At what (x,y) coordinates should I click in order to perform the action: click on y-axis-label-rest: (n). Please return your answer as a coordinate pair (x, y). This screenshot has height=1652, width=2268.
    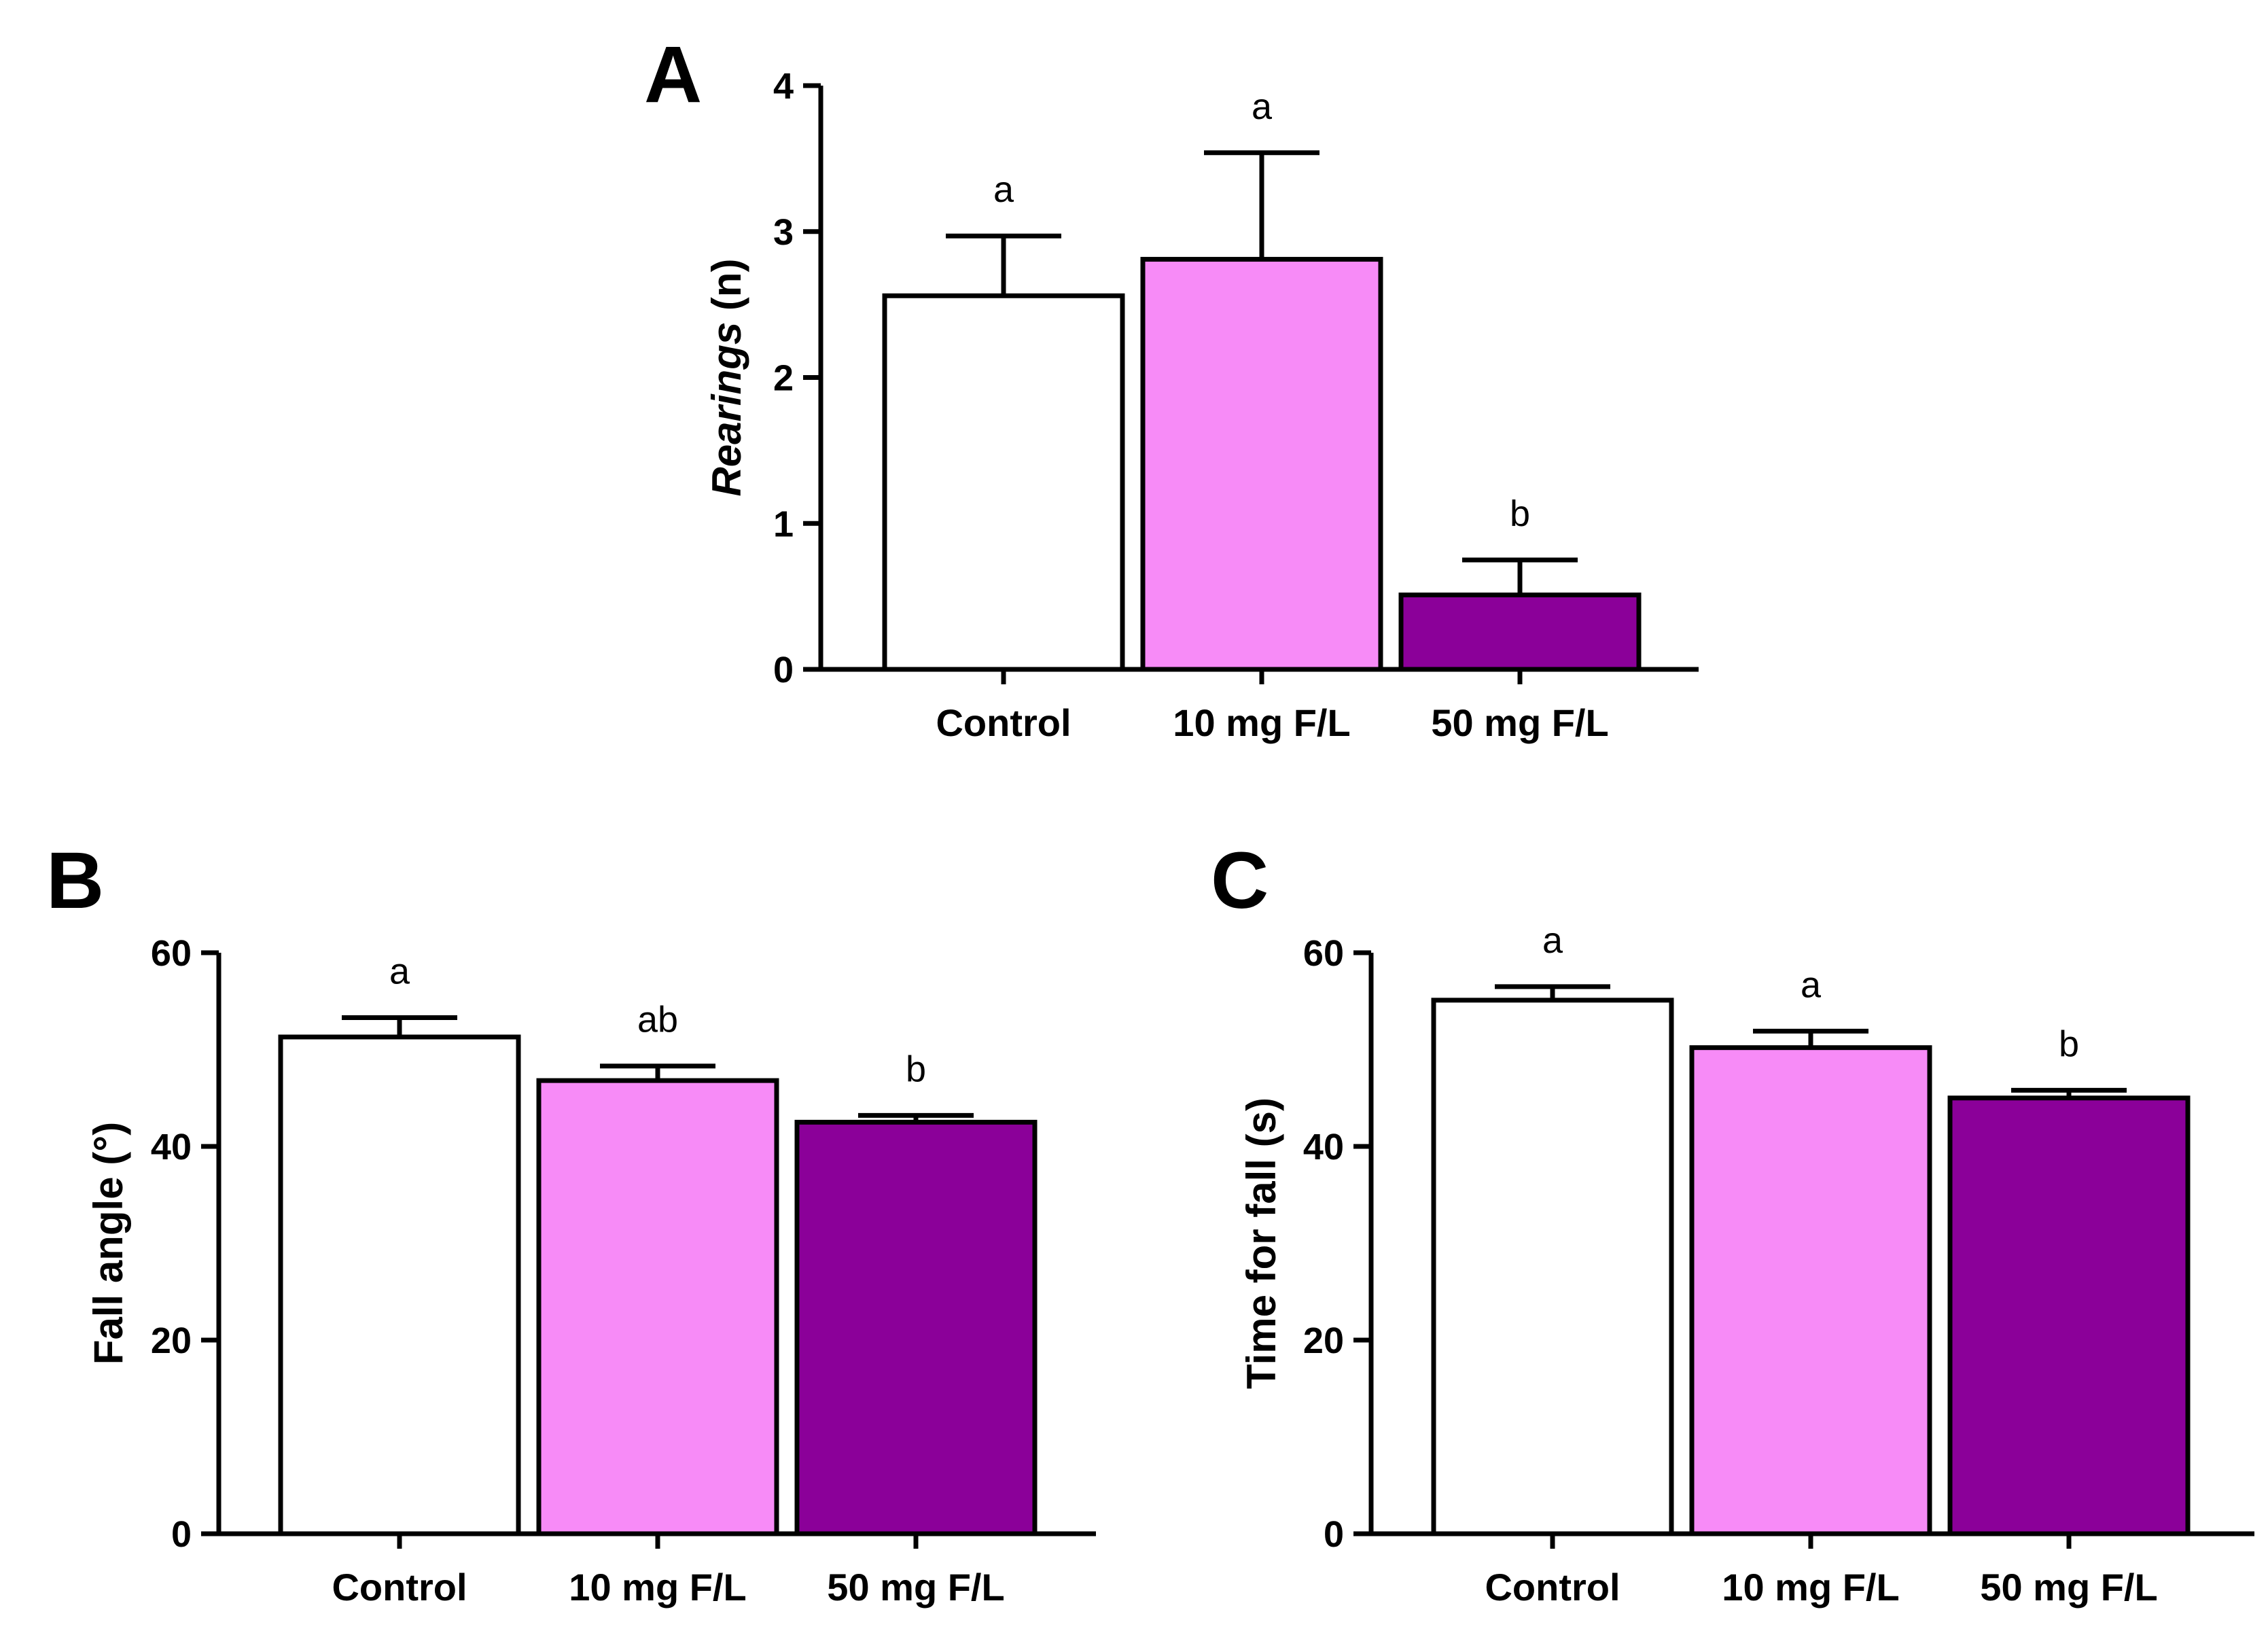
    Looking at the image, I should click on (727, 289).